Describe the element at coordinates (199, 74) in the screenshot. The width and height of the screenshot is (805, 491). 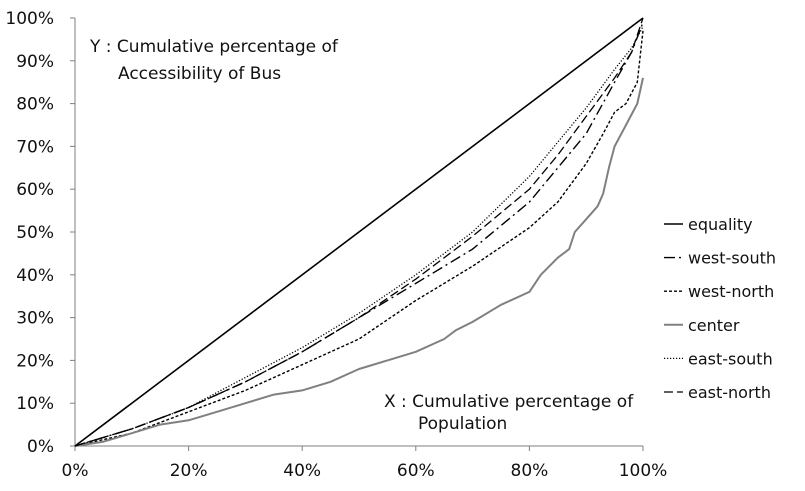
I see `y-annotation-line2: Accessibility of Bus` at that location.